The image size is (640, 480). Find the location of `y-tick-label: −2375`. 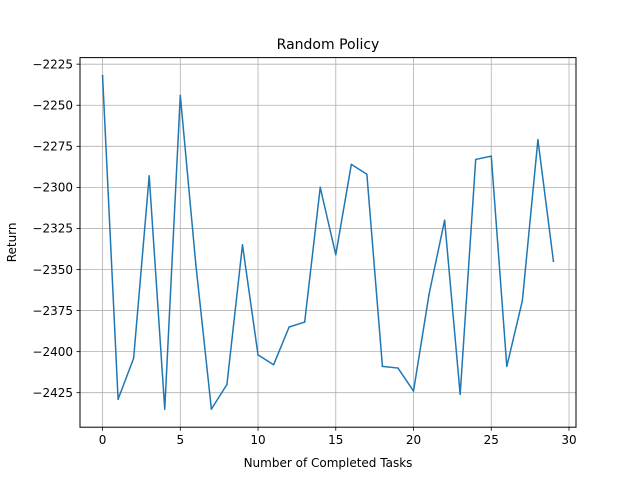

y-tick-label: −2375 is located at coordinates (52, 311).